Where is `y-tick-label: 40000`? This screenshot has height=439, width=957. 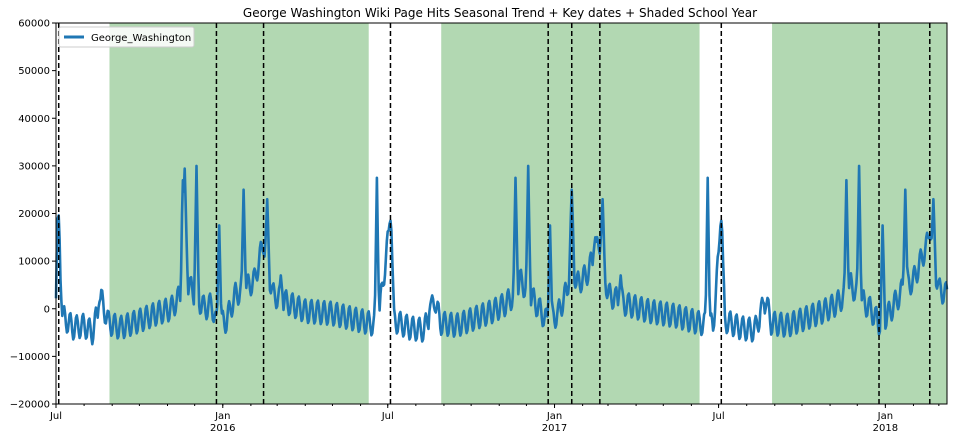
y-tick-label: 40000 is located at coordinates (34, 119).